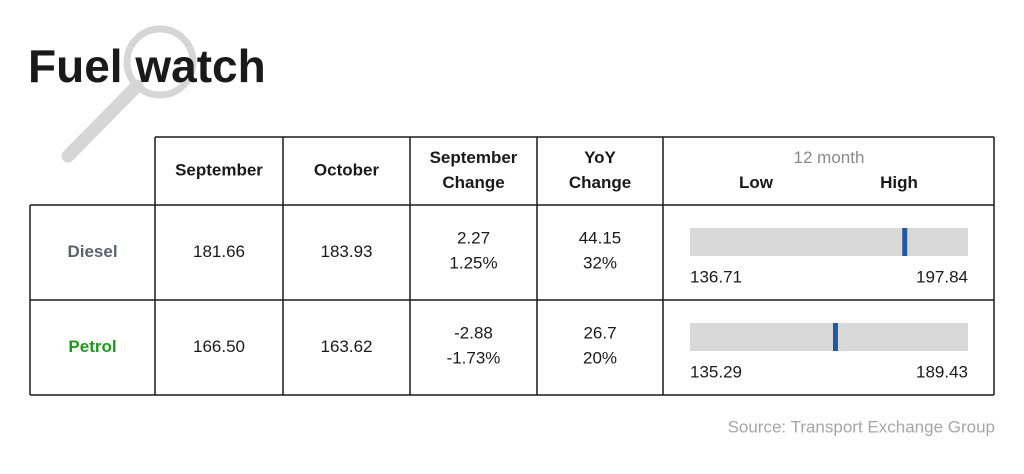 The image size is (1024, 474). Describe the element at coordinates (473, 332) in the screenshot. I see `cell: -2.88` at that location.